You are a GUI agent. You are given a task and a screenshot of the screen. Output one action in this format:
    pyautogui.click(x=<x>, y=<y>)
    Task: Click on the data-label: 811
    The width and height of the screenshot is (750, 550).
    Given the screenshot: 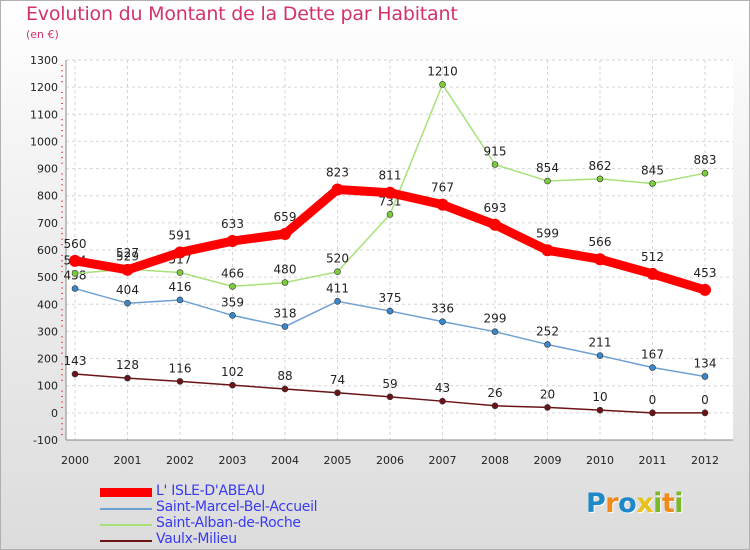 What is the action you would take?
    pyautogui.click(x=390, y=176)
    